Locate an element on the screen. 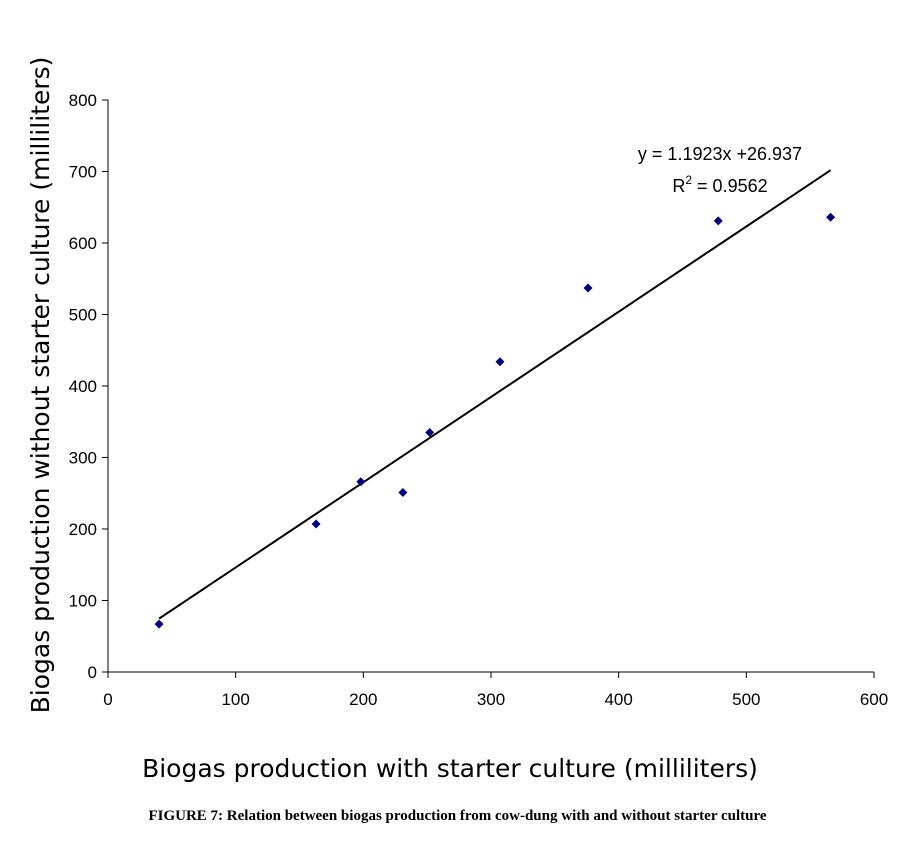 This screenshot has width=915, height=851. y-tick-label: 300 is located at coordinates (83, 458).